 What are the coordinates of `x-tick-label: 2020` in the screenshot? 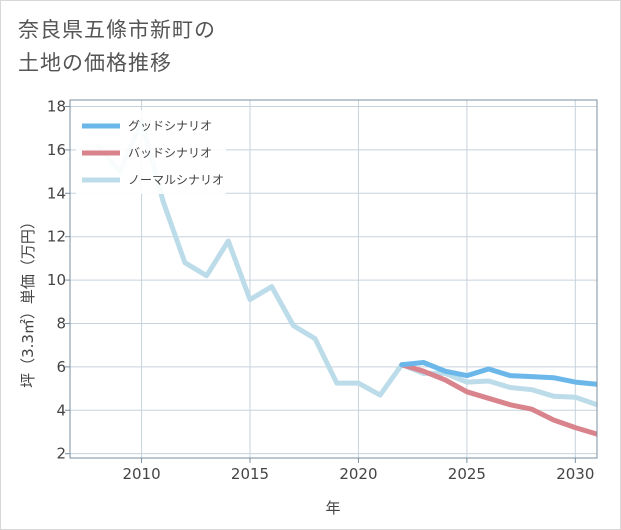 It's located at (358, 474).